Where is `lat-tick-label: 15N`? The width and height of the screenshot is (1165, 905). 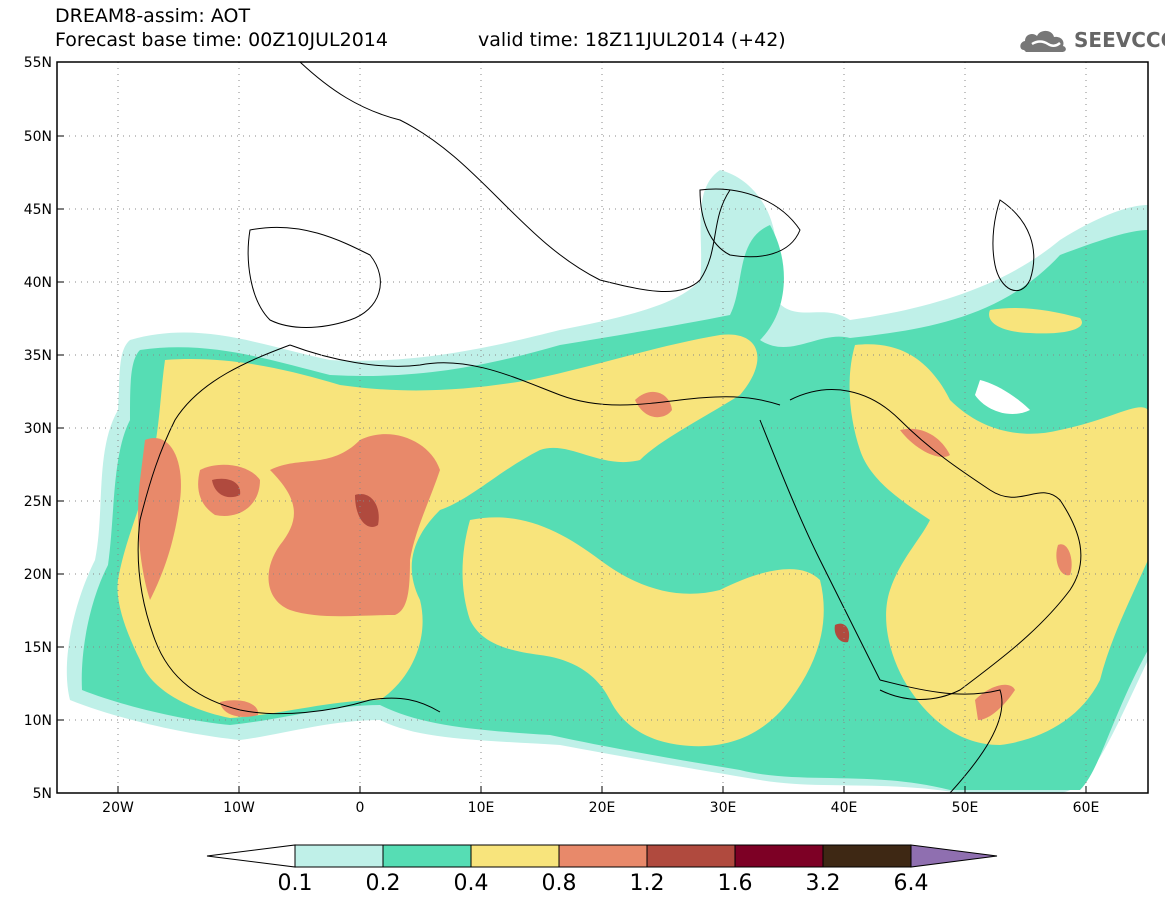 lat-tick-label: 15N is located at coordinates (38, 648).